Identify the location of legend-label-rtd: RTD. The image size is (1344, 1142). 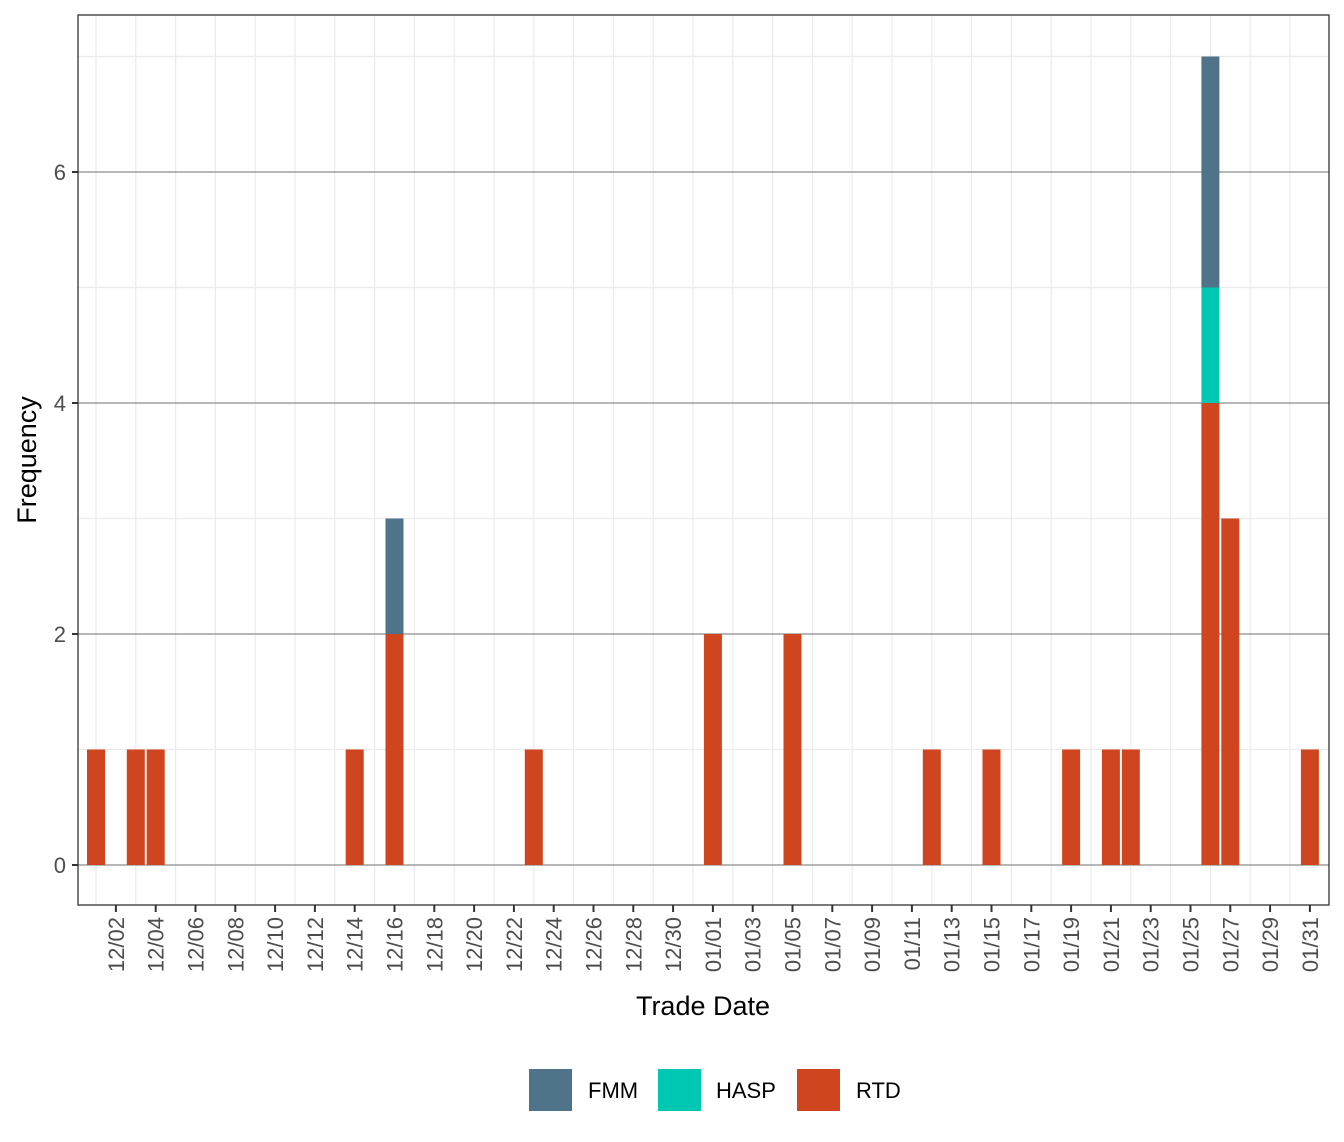
(878, 1090).